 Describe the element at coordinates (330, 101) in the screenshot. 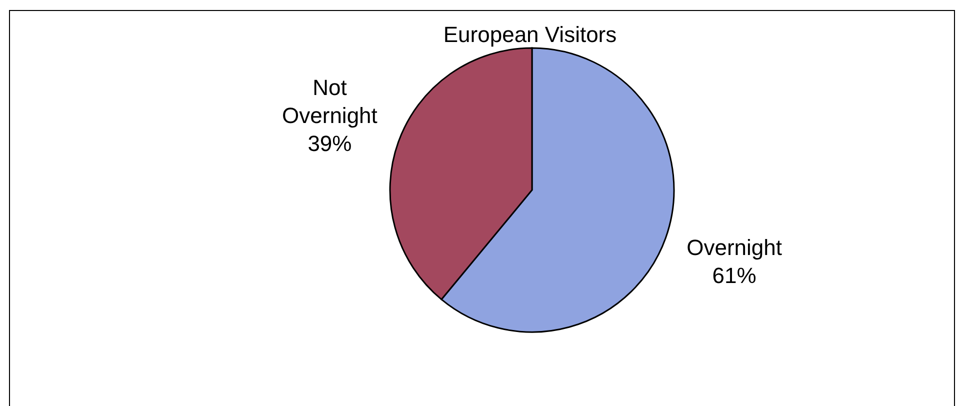

I see `slice-label: Not Overnight` at that location.